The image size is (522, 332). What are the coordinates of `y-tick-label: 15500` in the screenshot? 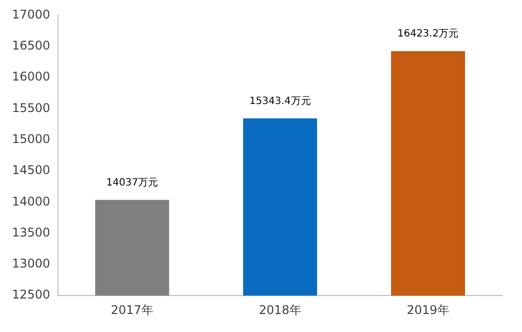 It's located at (31, 107).